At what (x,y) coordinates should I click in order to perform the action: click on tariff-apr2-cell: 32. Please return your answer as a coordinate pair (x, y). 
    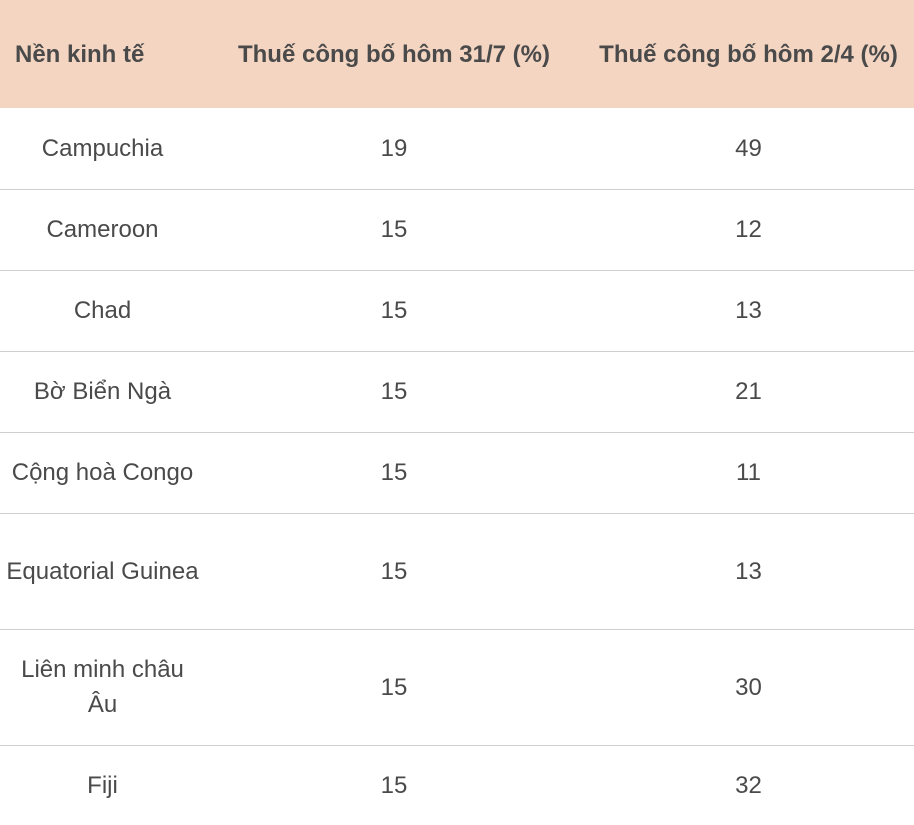
    Looking at the image, I should click on (748, 784).